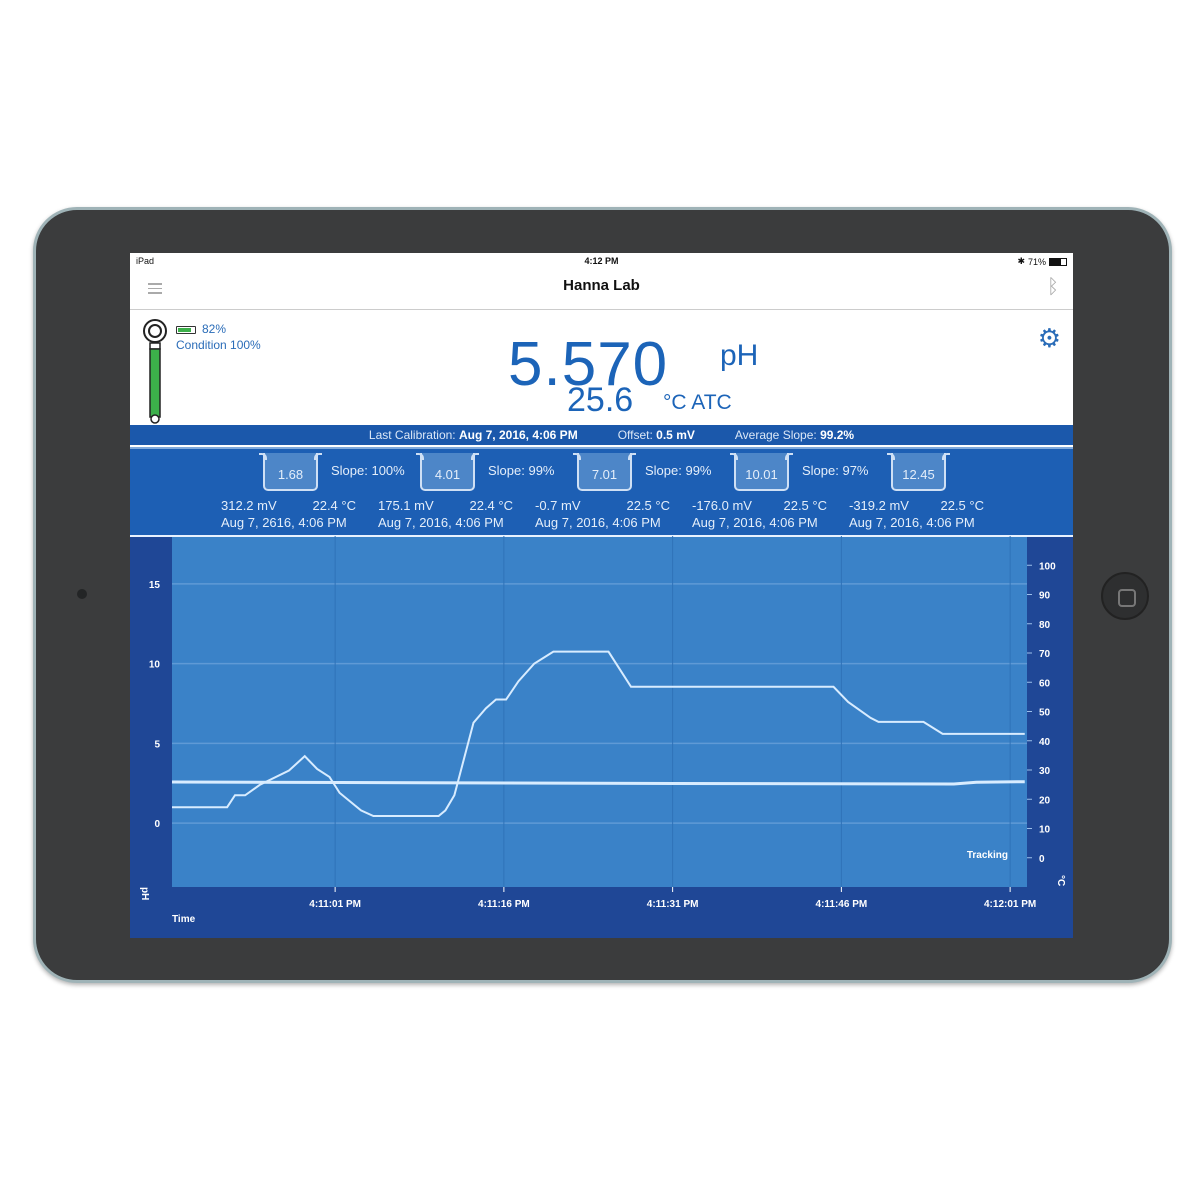 The width and height of the screenshot is (1200, 1200). What do you see at coordinates (558, 505) in the screenshot?
I see `buffer-mv: -0.7 mV` at bounding box center [558, 505].